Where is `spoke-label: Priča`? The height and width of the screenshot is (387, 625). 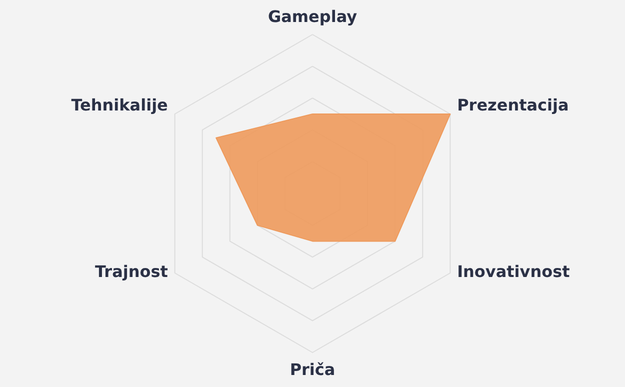
spoke-label: Priča is located at coordinates (313, 369).